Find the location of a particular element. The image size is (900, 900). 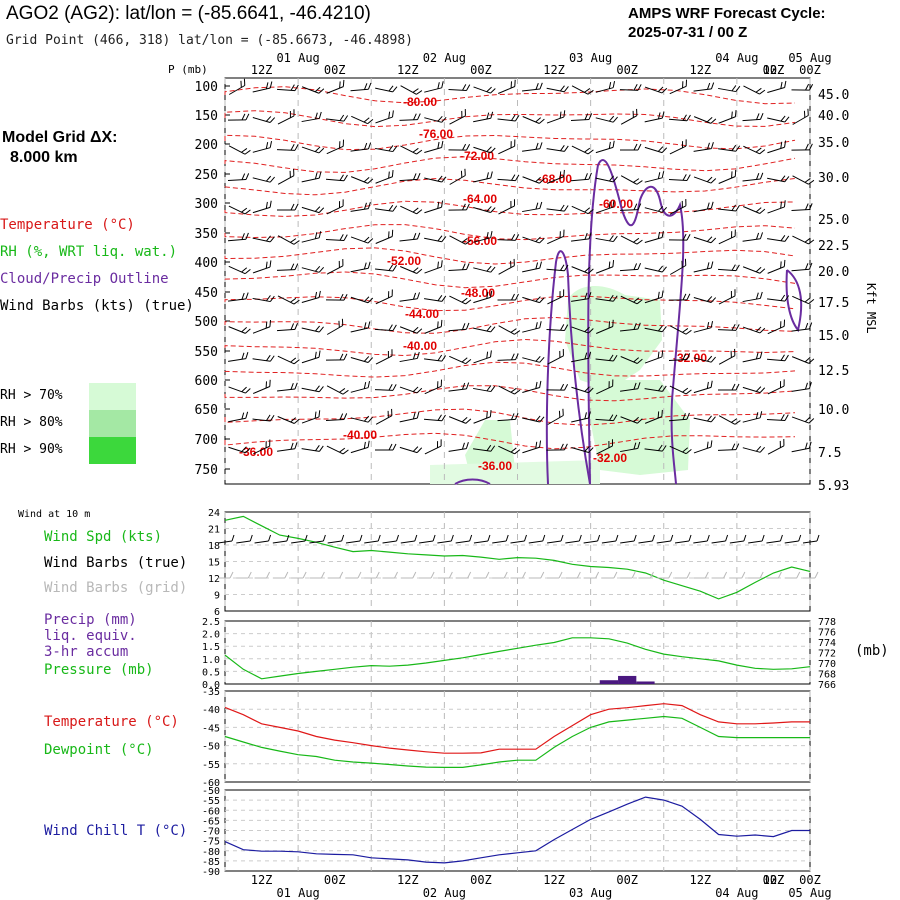

pressure-tick-label: 350 is located at coordinates (206, 234).